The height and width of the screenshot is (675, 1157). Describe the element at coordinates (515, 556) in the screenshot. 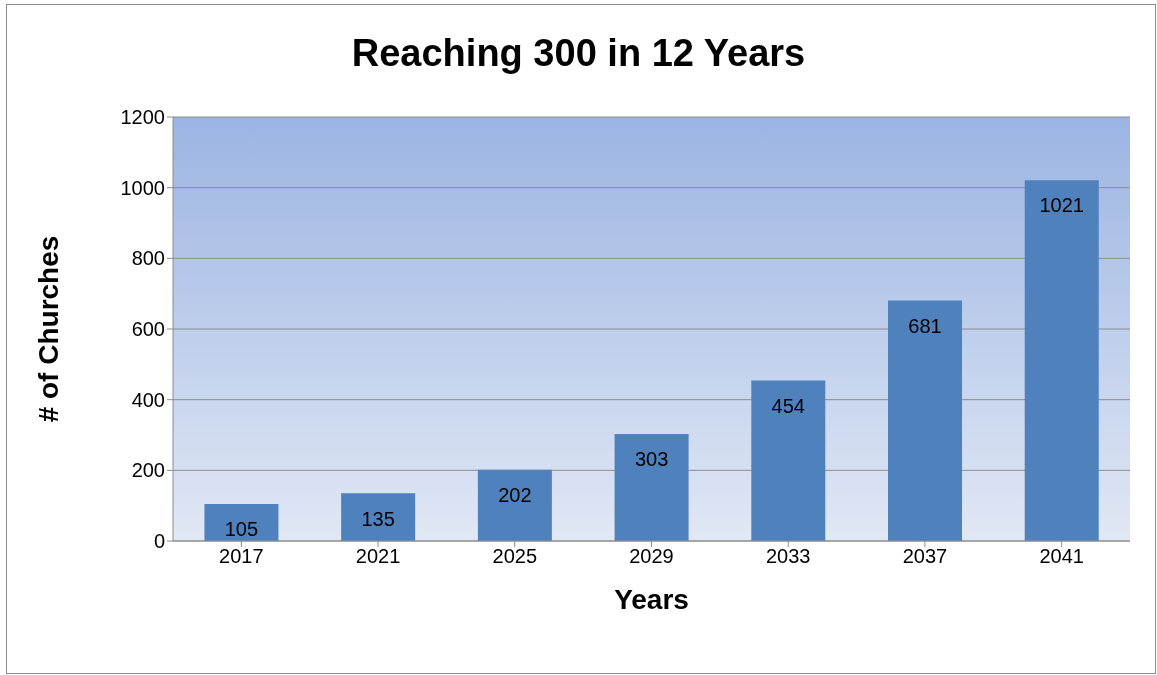

I see `x-tick-label: 2025` at that location.